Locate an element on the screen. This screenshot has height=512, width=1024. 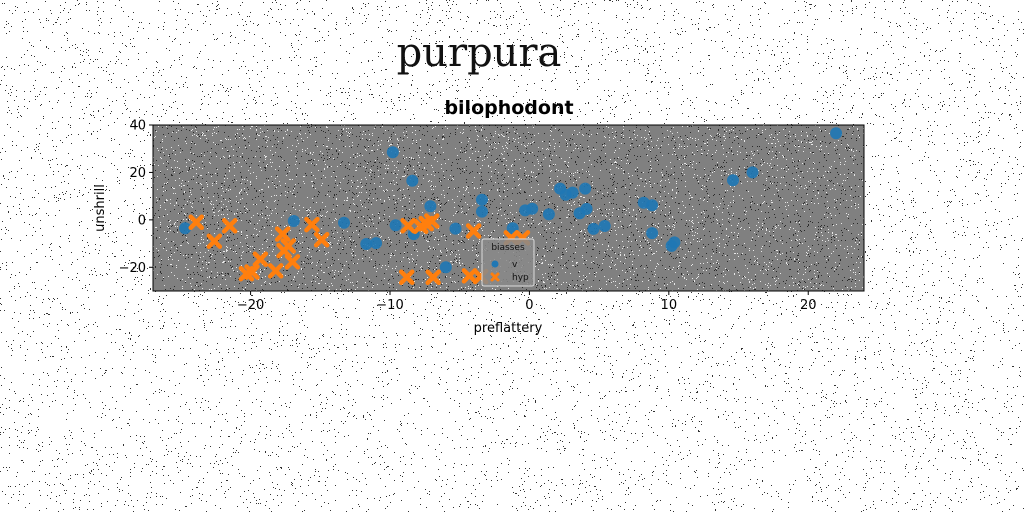
y-axis: −20 0 20 40 is located at coordinates (136, 197).